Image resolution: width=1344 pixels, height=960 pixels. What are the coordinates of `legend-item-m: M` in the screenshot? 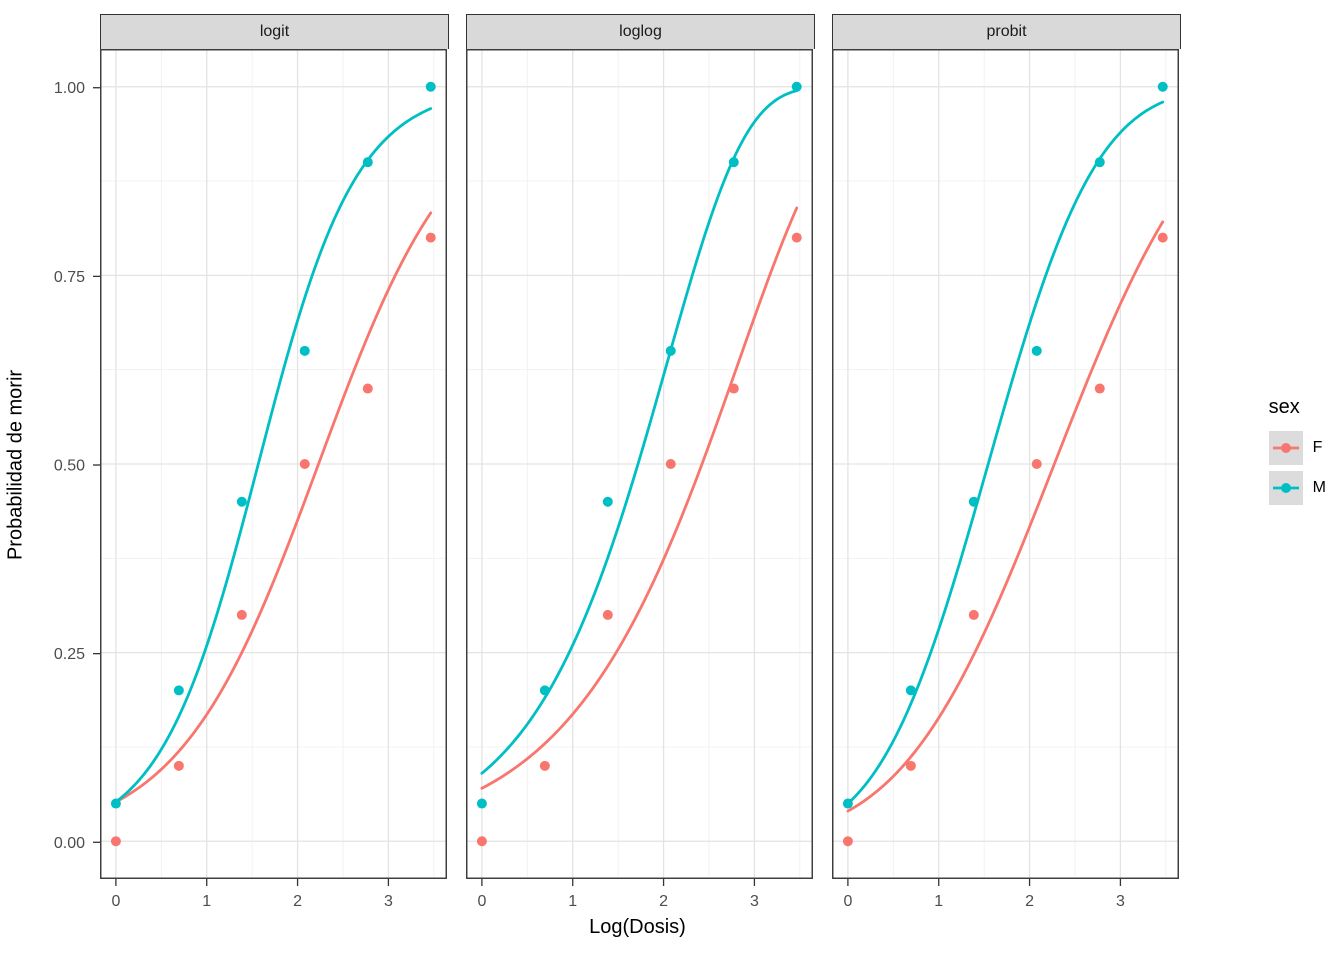 It's located at (1297, 488).